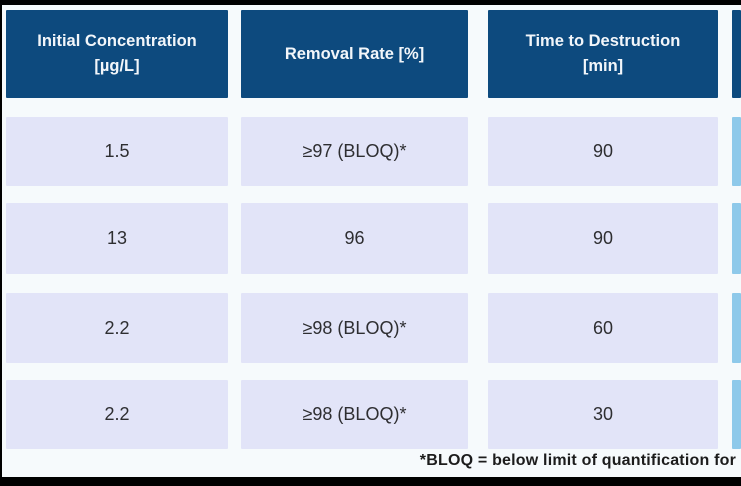 Image resolution: width=741 pixels, height=486 pixels. I want to click on table-cell: 1.5, so click(117, 151).